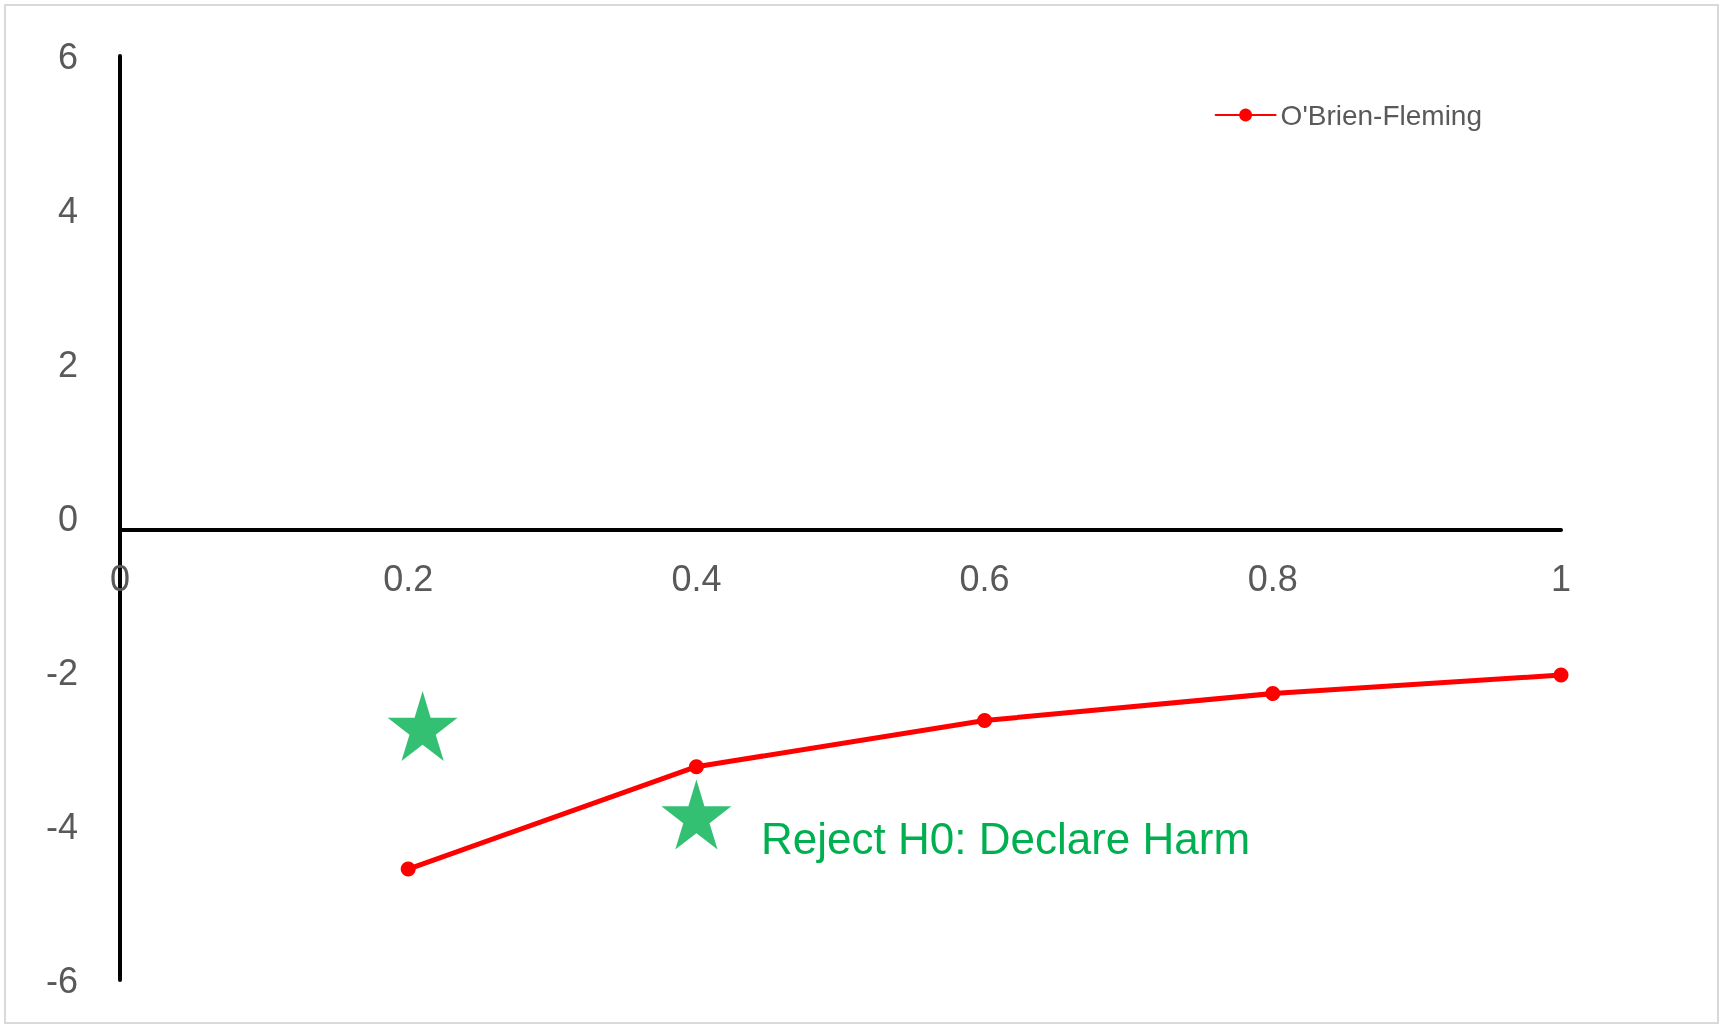 This screenshot has width=1727, height=1032. What do you see at coordinates (1006, 838) in the screenshot?
I see `annotation: Reject H0: Declare Harm` at bounding box center [1006, 838].